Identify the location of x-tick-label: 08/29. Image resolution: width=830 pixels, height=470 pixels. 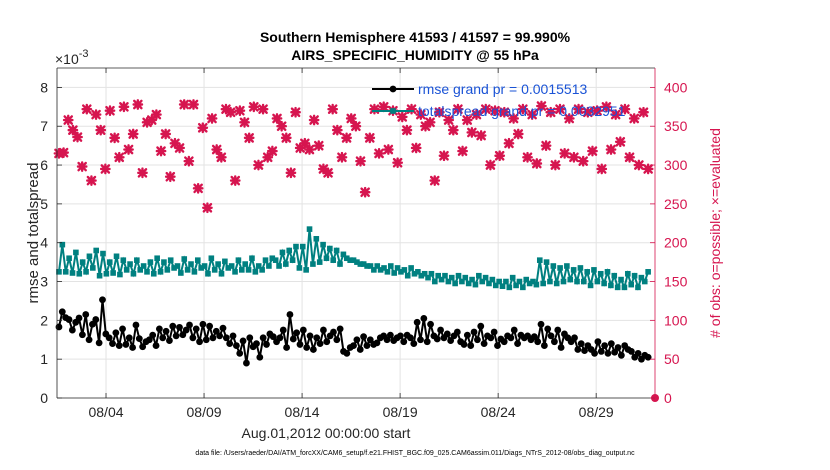
(596, 412).